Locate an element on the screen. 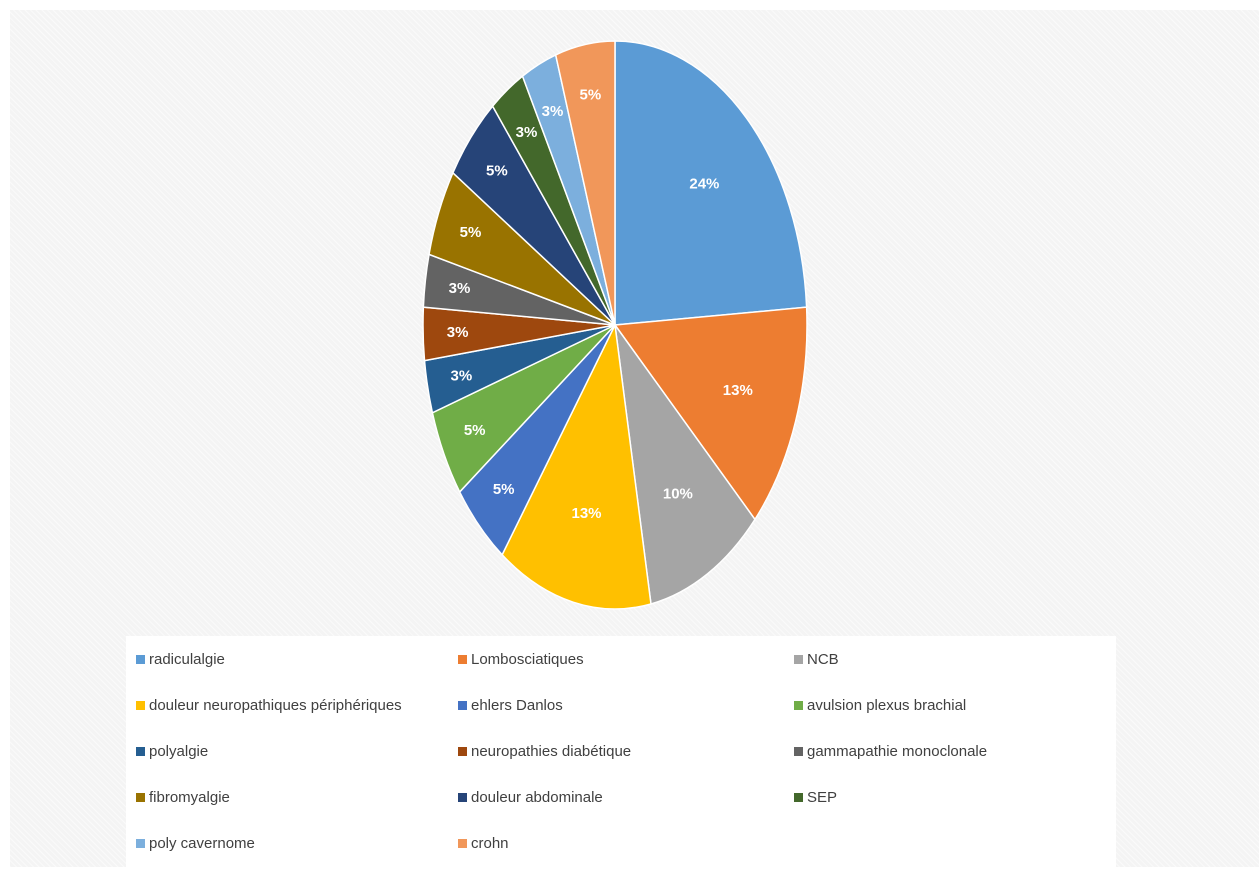 The height and width of the screenshot is (870, 1259). legend-item-gammapathie-monoclonale: gammapathie monoclonale is located at coordinates (890, 751).